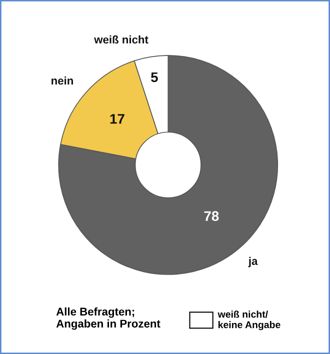  I want to click on data-label: 78, so click(211, 216).